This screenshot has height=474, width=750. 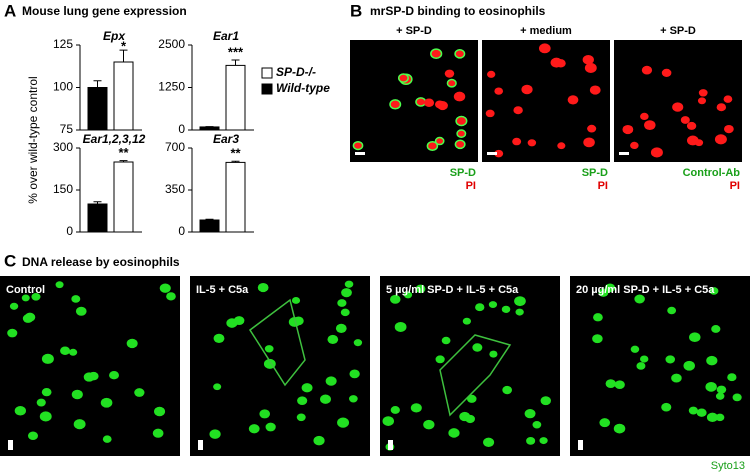 I want to click on stain-label: SP-D, so click(x=595, y=173).